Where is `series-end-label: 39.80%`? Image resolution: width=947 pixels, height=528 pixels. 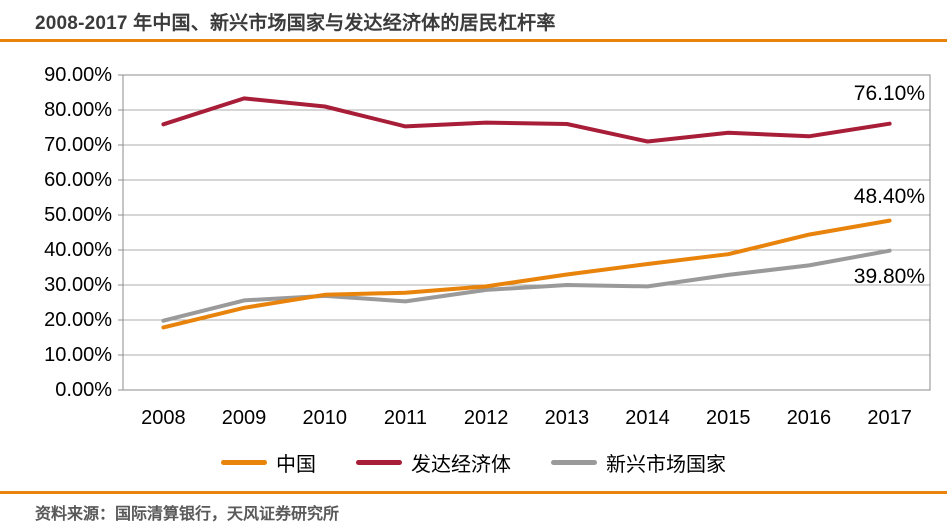 series-end-label: 39.80% is located at coordinates (889, 276).